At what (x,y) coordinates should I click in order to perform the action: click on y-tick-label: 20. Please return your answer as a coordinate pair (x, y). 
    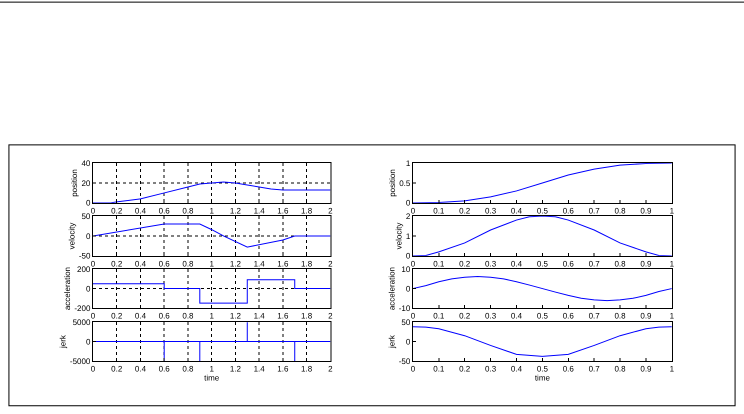
    Looking at the image, I should click on (86, 183).